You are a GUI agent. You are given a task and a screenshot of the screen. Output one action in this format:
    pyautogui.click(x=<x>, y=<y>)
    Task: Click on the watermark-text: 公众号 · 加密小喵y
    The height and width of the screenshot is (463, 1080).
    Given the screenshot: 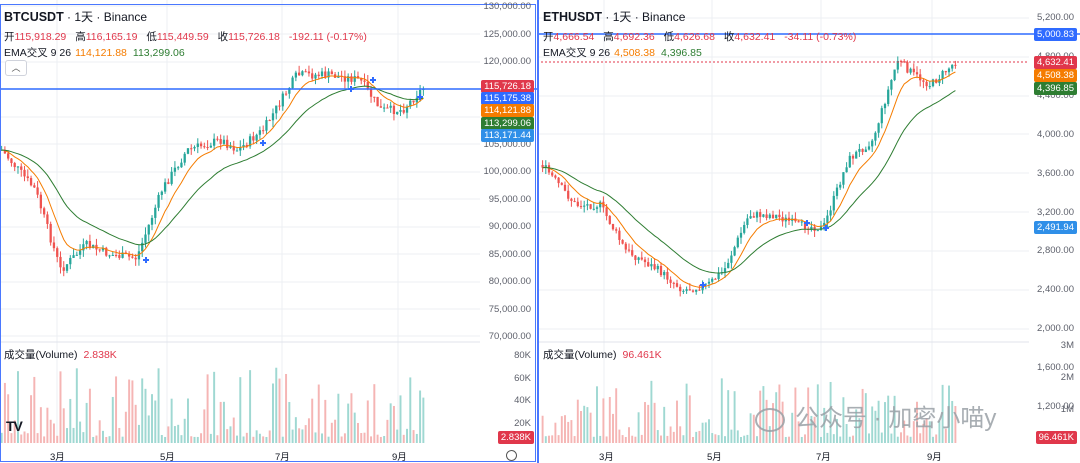 What is the action you would take?
    pyautogui.click(x=896, y=418)
    